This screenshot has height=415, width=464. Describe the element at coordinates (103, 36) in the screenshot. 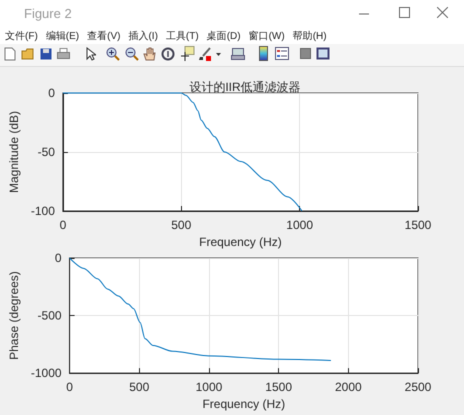

I see `text: 查看(V)` at that location.